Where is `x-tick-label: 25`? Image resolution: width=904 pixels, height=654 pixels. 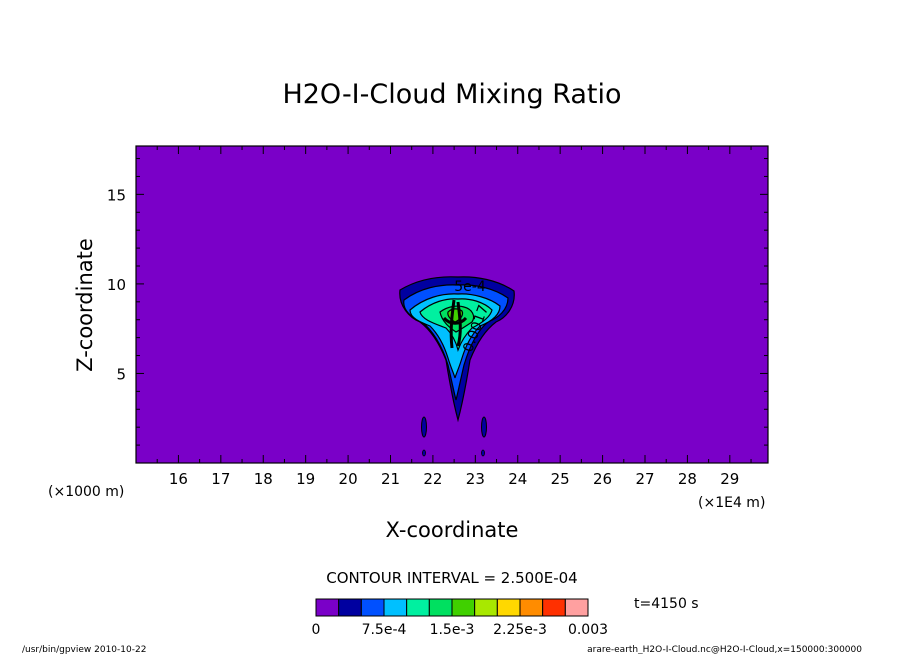
x-tick-label: 25 is located at coordinates (560, 479).